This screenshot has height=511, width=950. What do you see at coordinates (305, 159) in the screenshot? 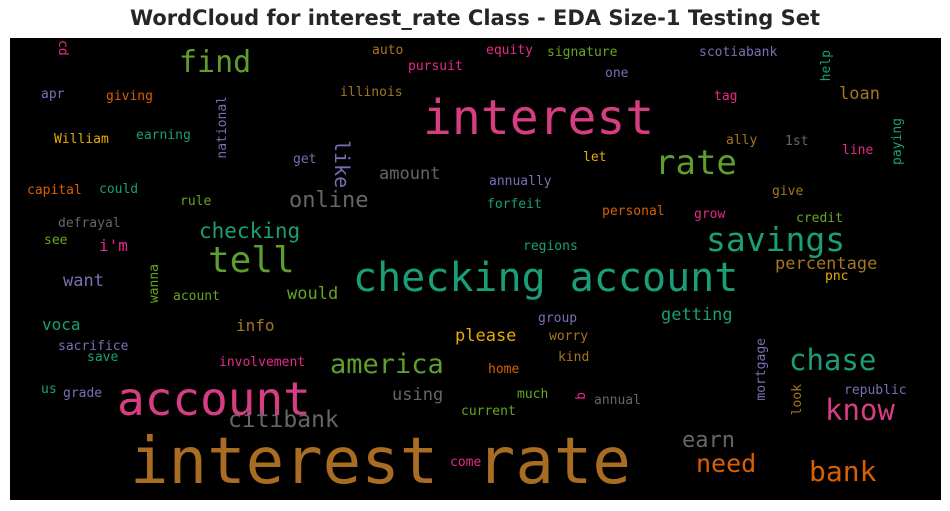
I see `word: get` at bounding box center [305, 159].